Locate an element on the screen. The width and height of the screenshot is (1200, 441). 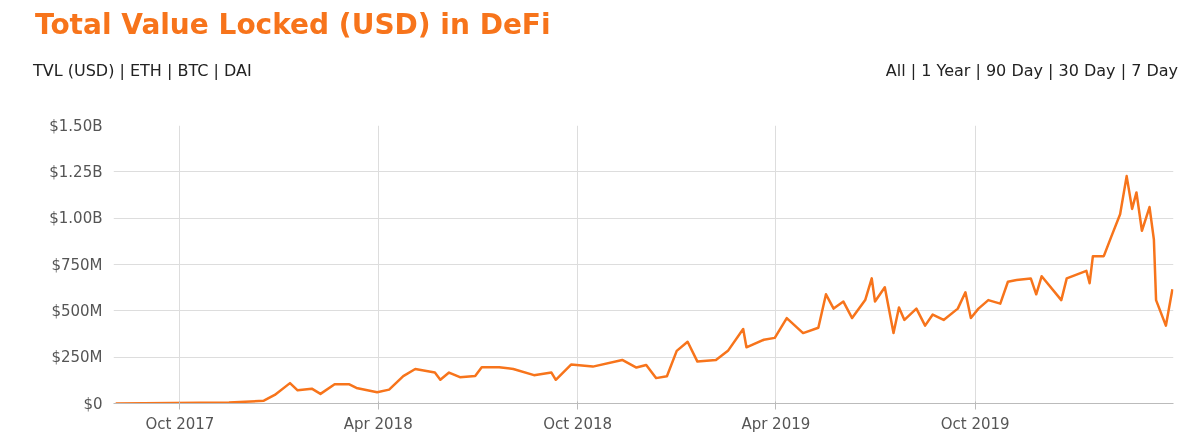
x-tick-label: Apr 2018 is located at coordinates (378, 423).